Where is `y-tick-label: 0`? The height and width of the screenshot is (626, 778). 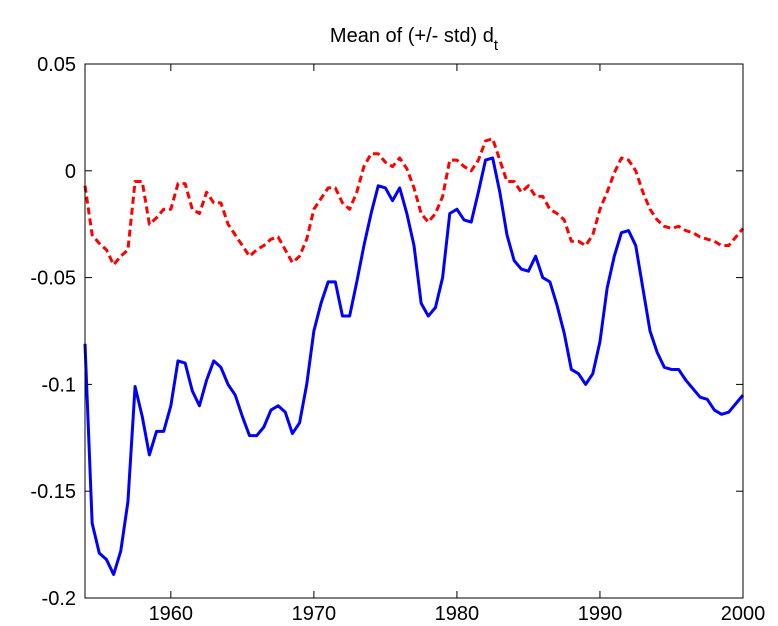
y-tick-label: 0 is located at coordinates (70, 172).